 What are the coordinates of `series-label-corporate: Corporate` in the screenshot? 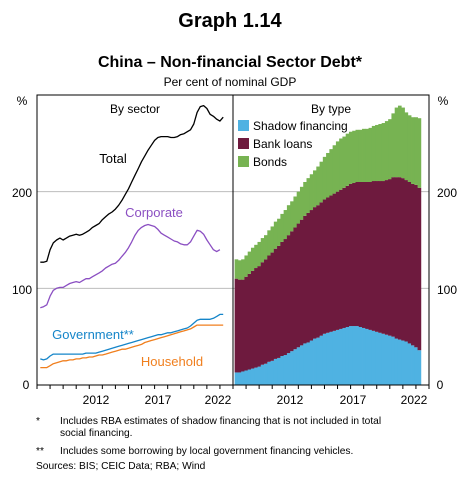 It's located at (154, 212).